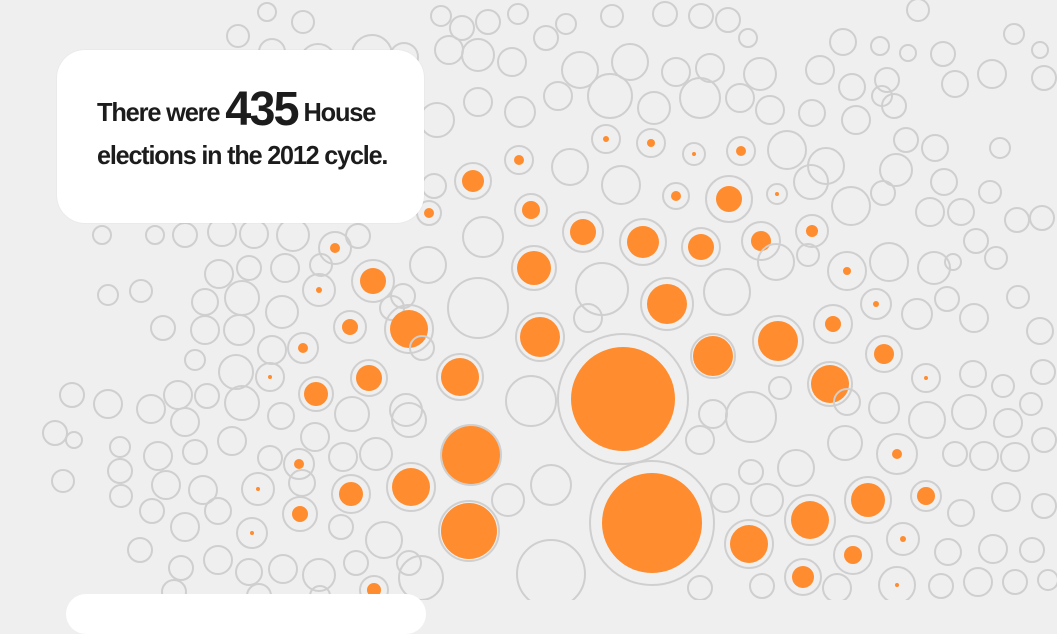 This screenshot has width=1057, height=634. What do you see at coordinates (159, 112) in the screenshot?
I see `annotation-prefix: There were` at bounding box center [159, 112].